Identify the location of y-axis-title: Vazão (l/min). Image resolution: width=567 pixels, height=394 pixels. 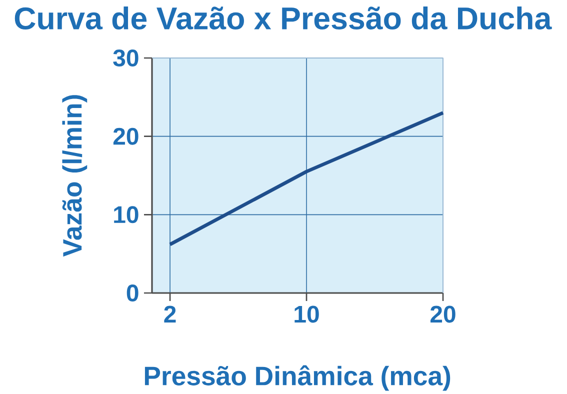
(75, 176).